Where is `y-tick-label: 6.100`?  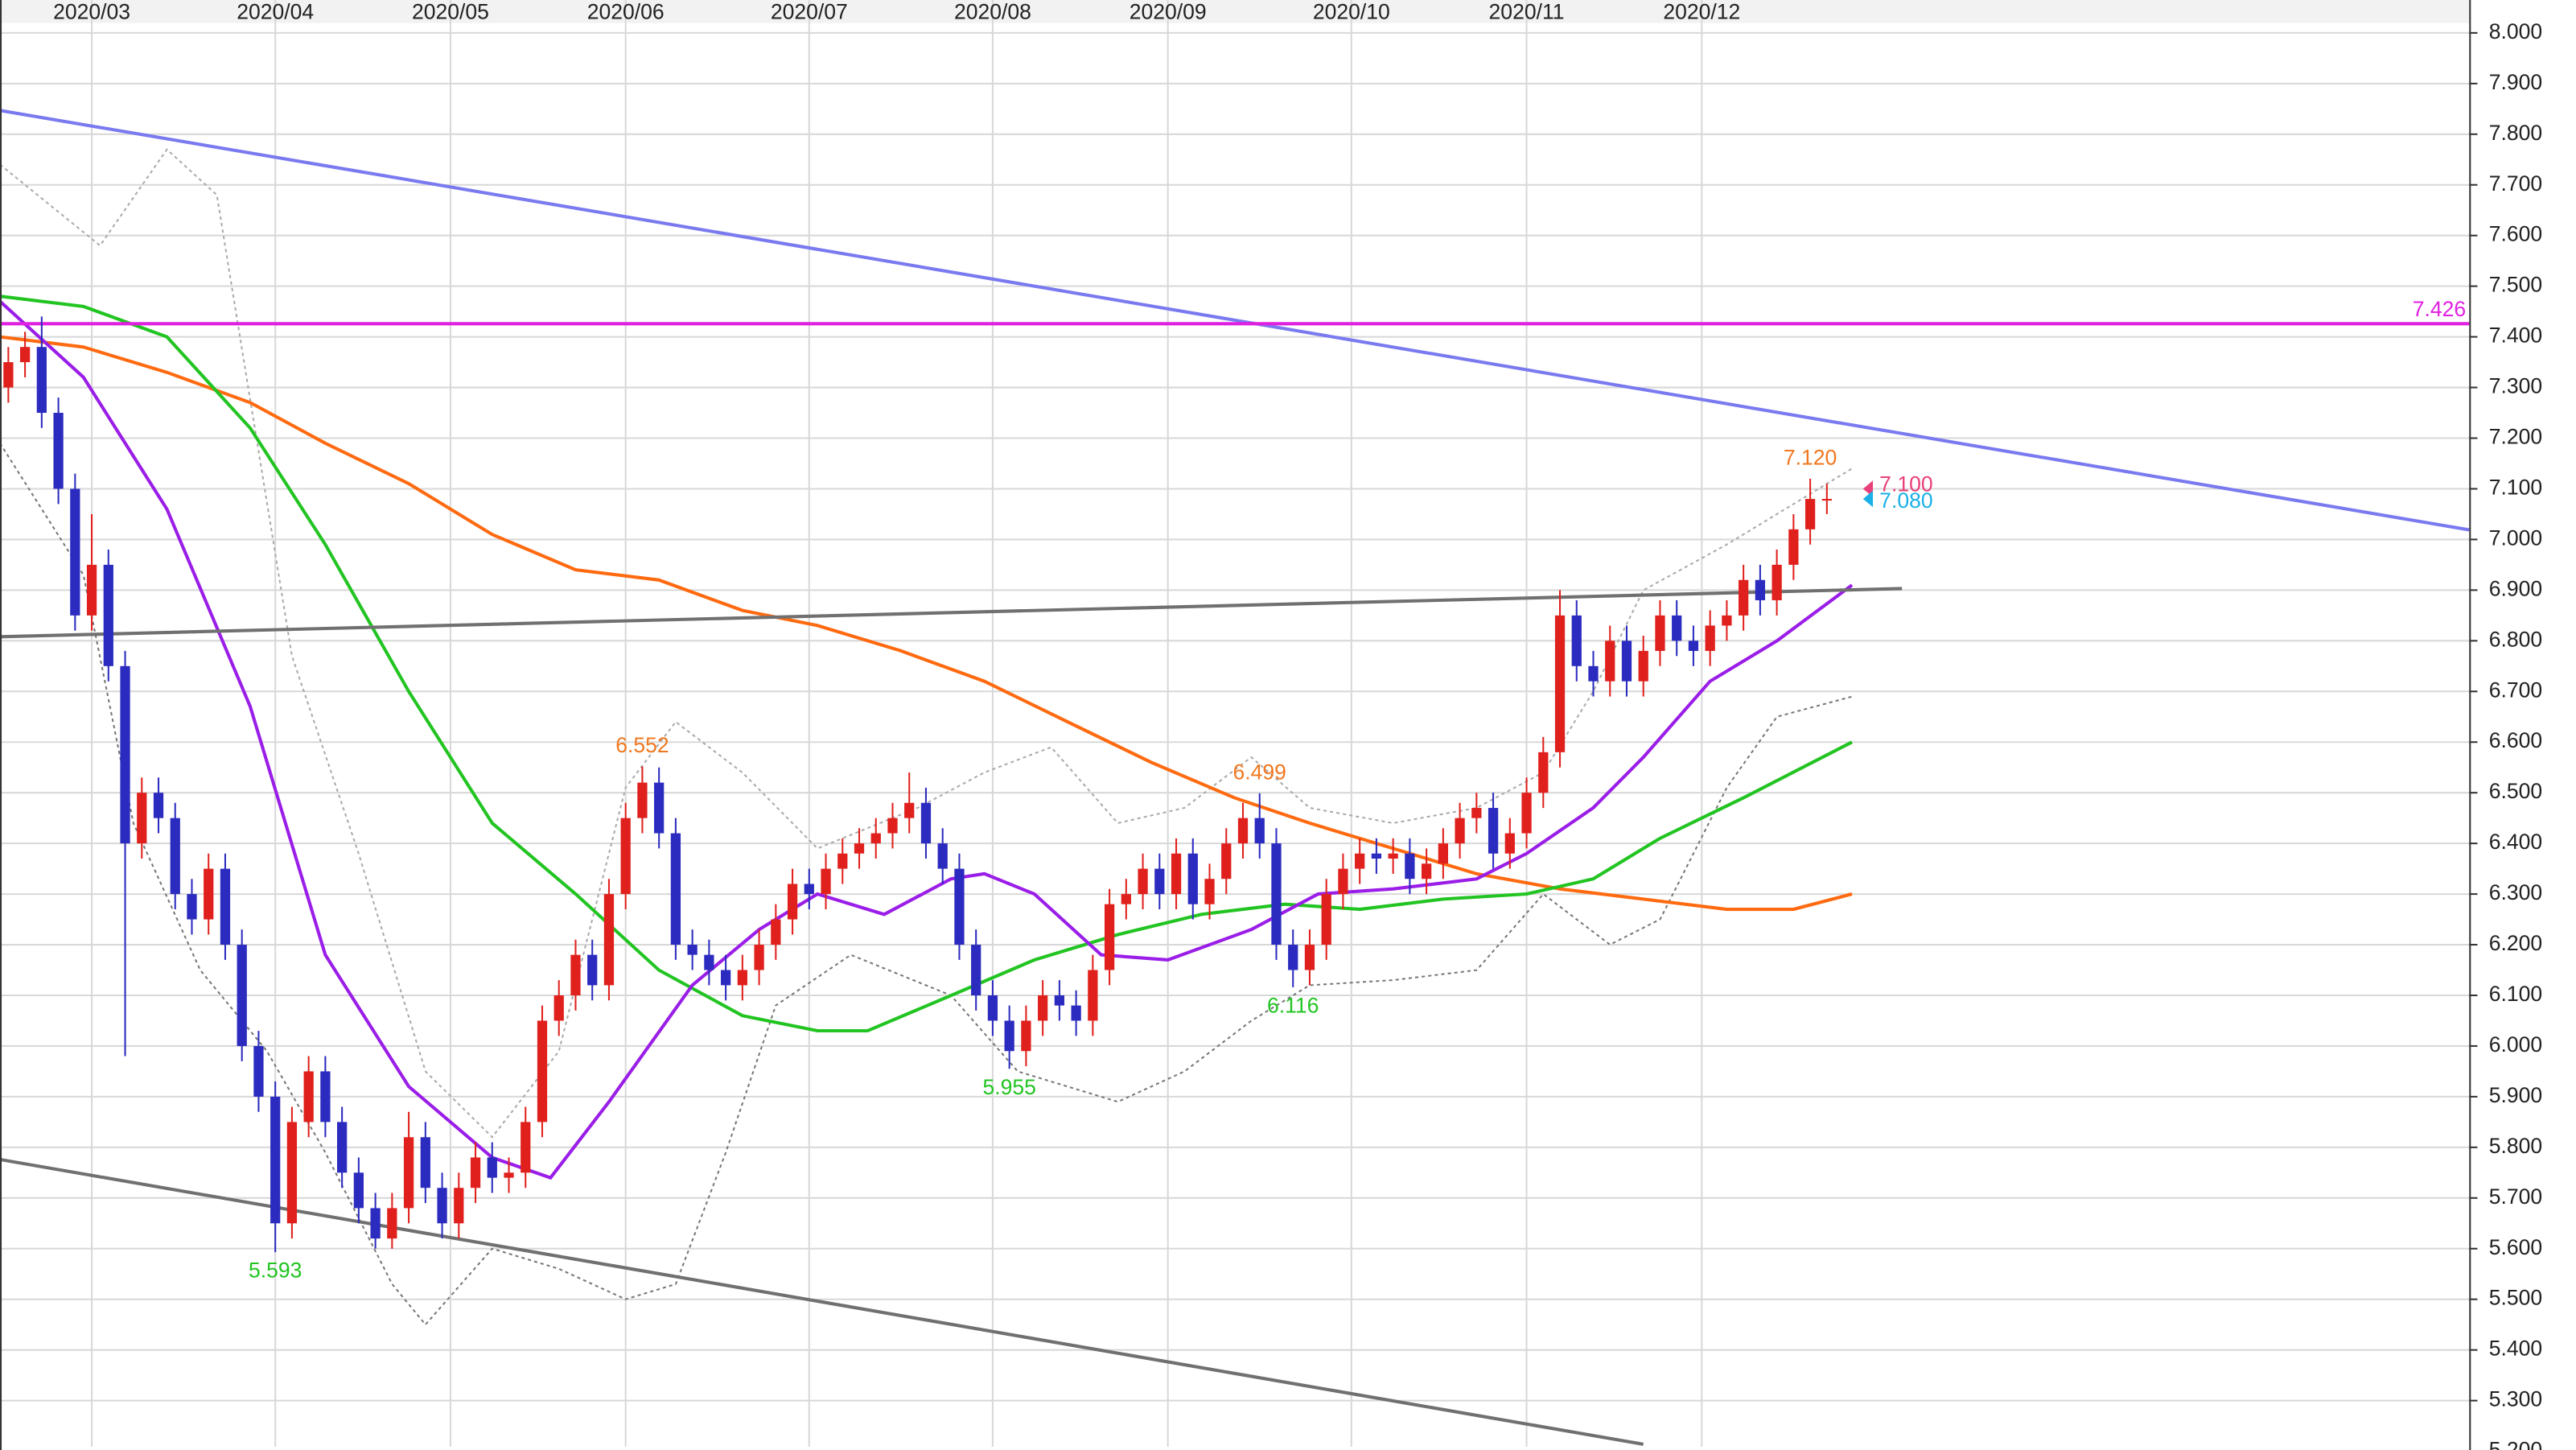 y-tick-label: 6.100 is located at coordinates (2515, 994).